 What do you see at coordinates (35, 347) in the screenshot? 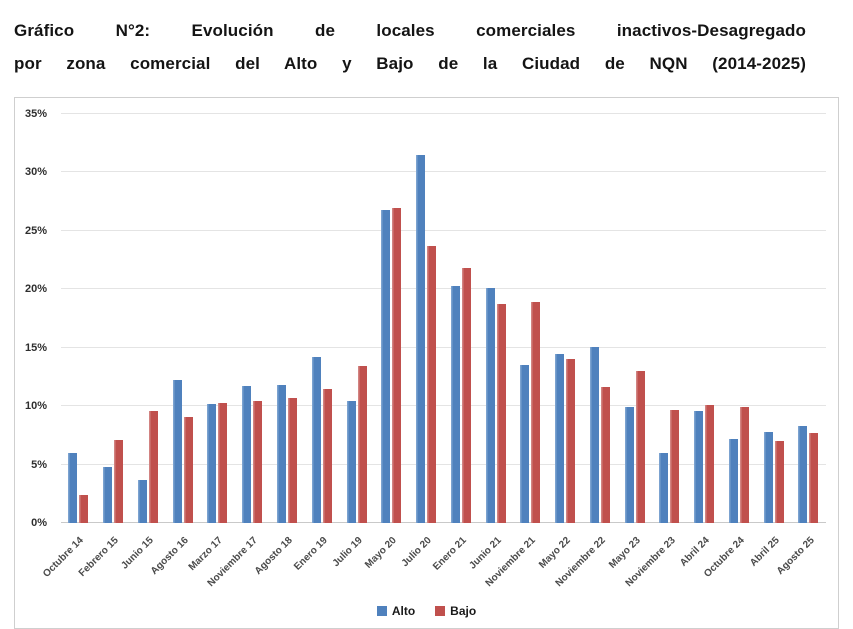
I see `y-tick-label-15: 15%` at bounding box center [35, 347].